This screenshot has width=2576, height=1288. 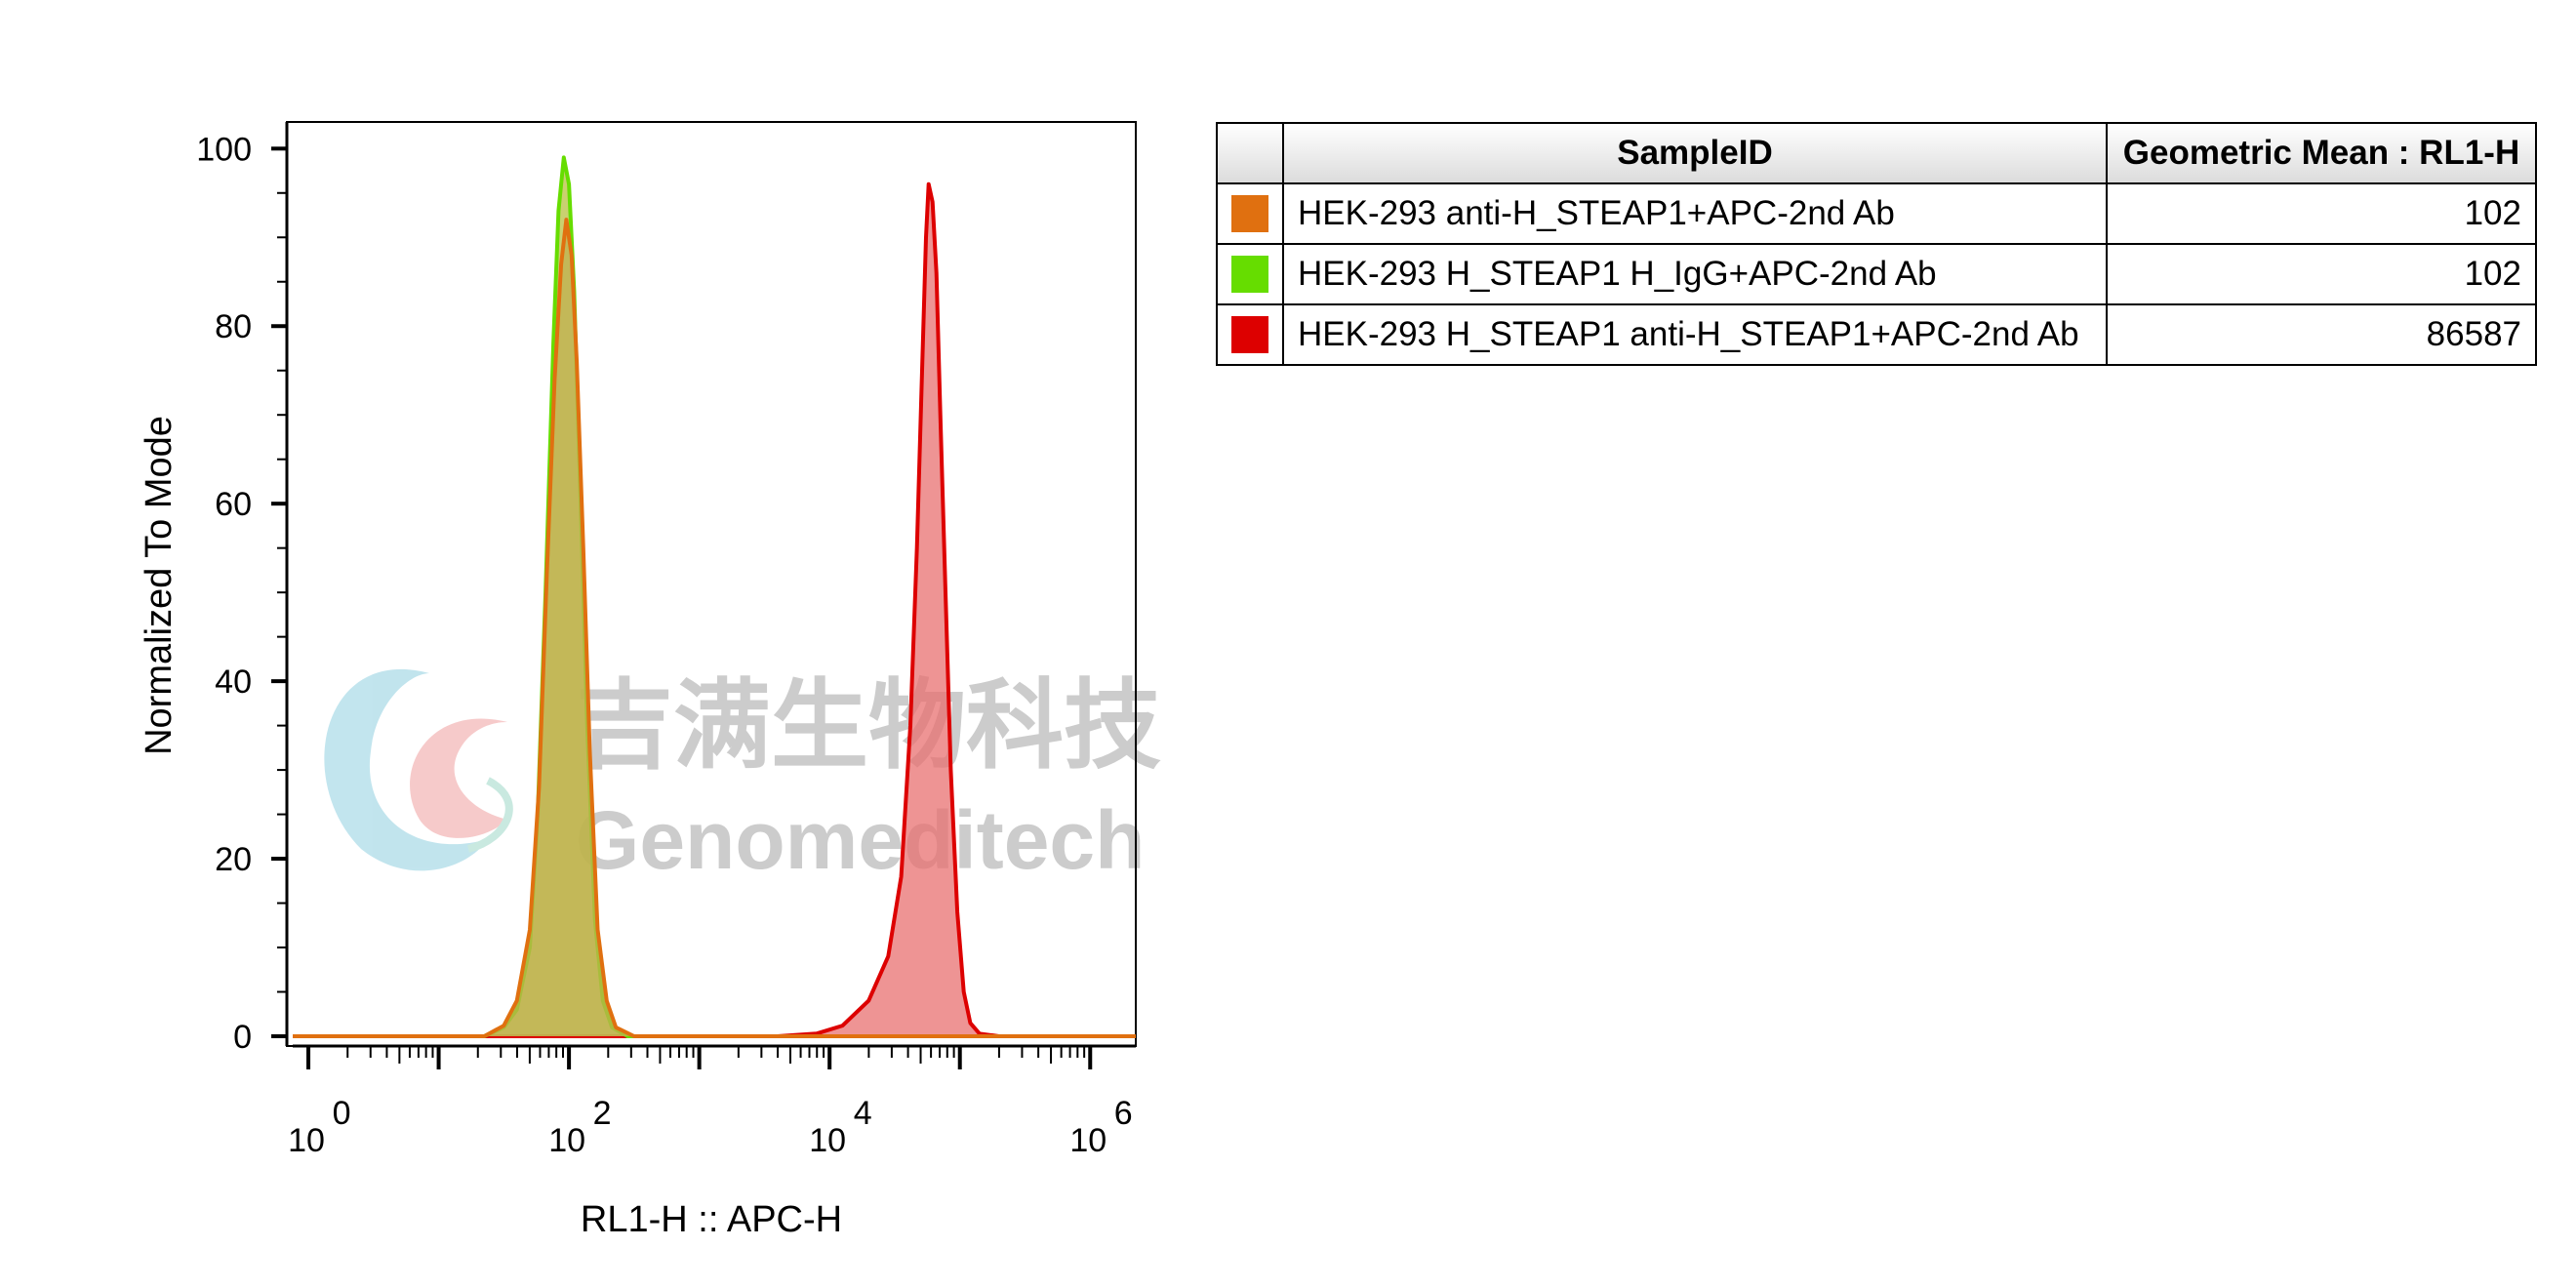 What do you see at coordinates (242, 1037) in the screenshot?
I see `y-tick-label: 0` at bounding box center [242, 1037].